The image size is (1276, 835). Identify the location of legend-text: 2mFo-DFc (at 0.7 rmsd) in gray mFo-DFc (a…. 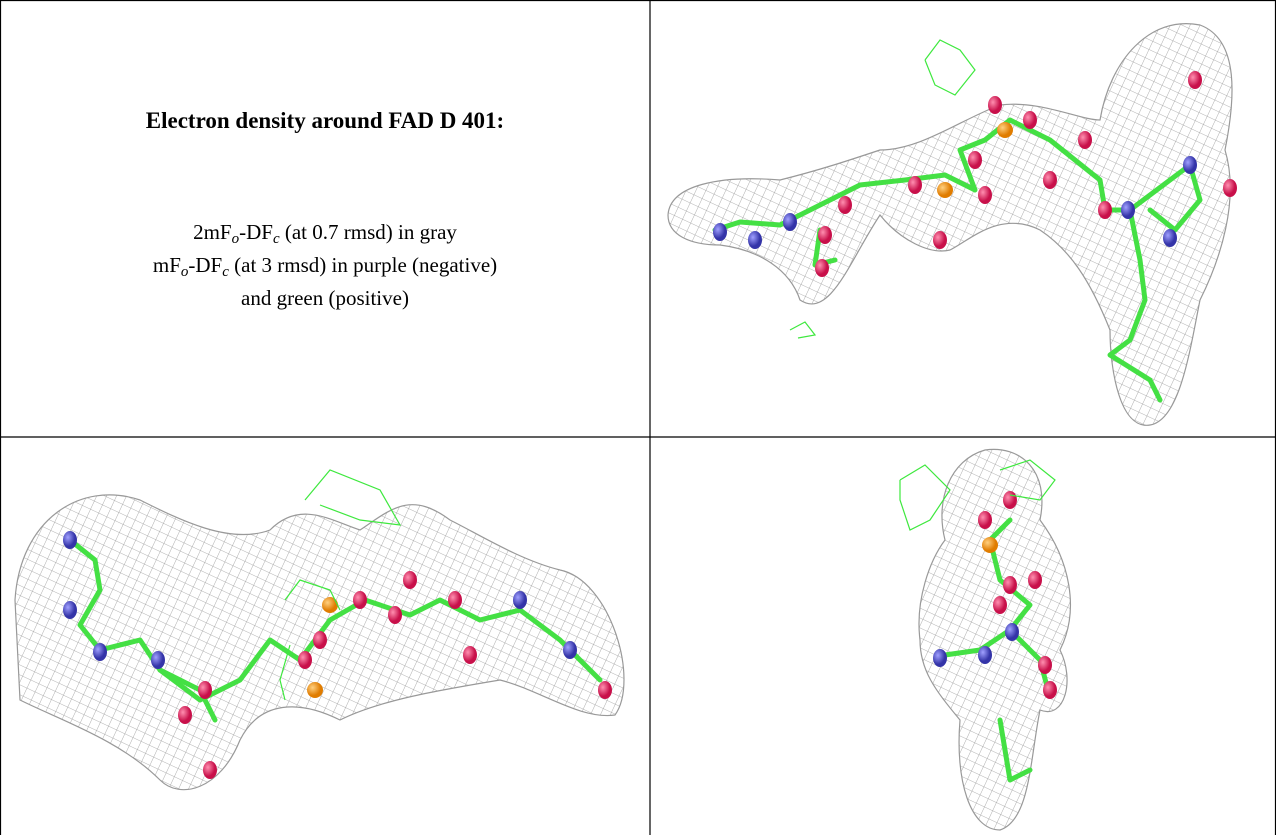
(325, 265).